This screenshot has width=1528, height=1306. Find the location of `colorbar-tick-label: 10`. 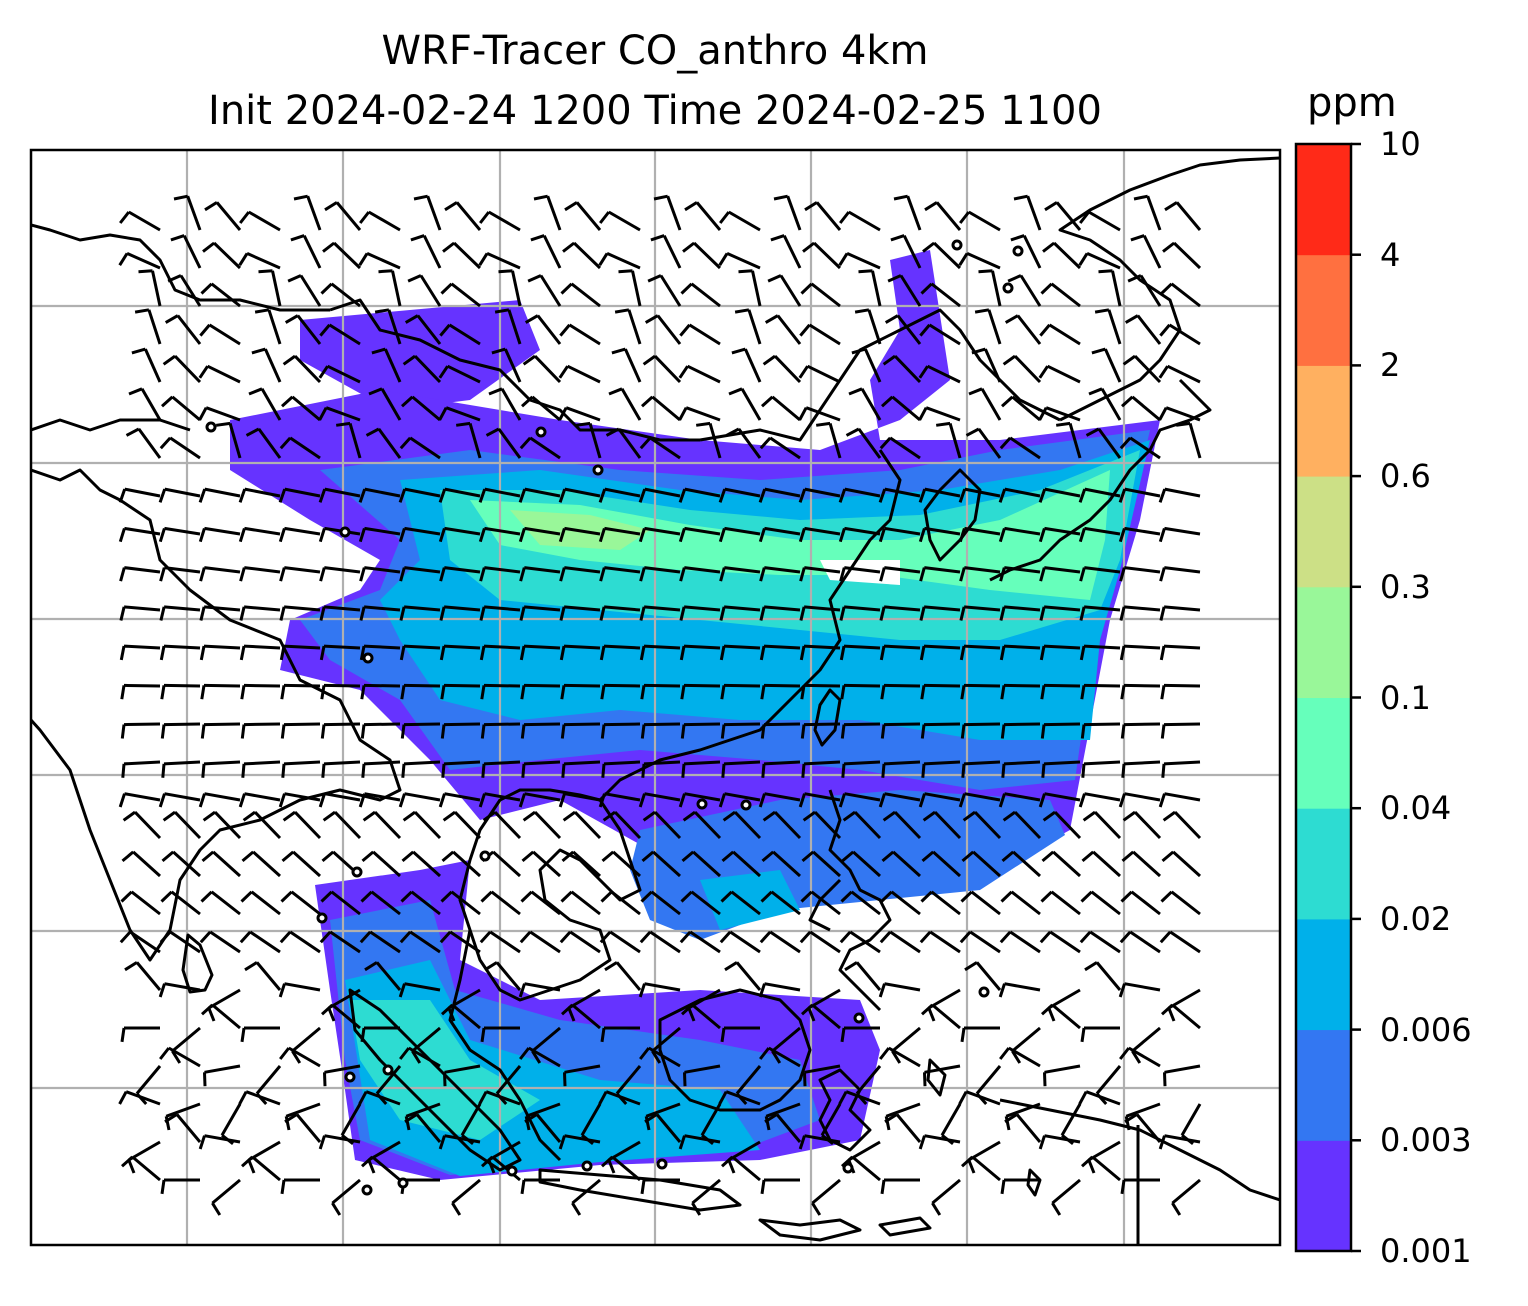

colorbar-tick-label: 10 is located at coordinates (1400, 144).